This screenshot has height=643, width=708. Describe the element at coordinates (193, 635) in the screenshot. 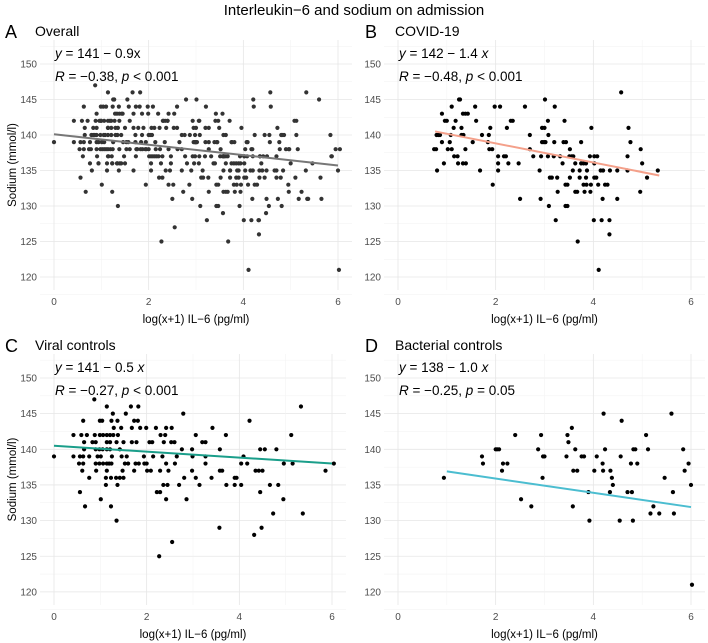

I see `x-axis-title: log(x+1) IL−6 (pg/ml)` at that location.